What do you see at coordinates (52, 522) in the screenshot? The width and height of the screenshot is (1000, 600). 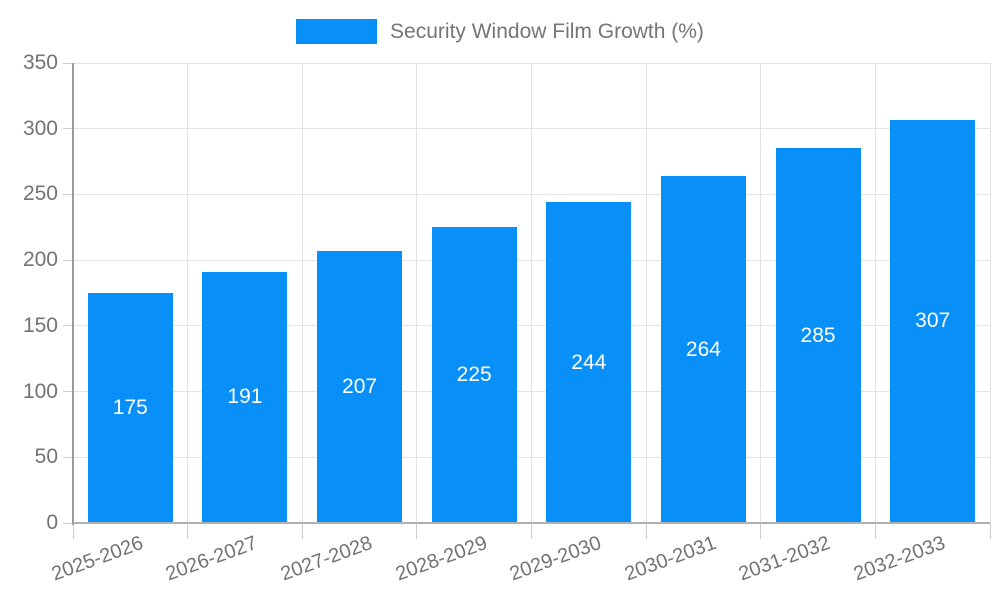 I see `y-tick-label: 0` at bounding box center [52, 522].